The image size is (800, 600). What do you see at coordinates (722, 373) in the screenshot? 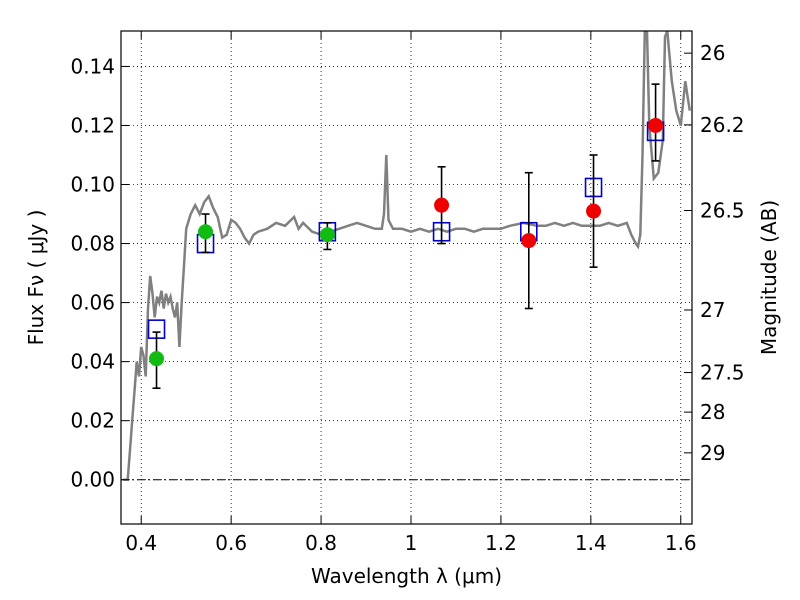
I see `y2-tick-label: 27.5` at bounding box center [722, 373].